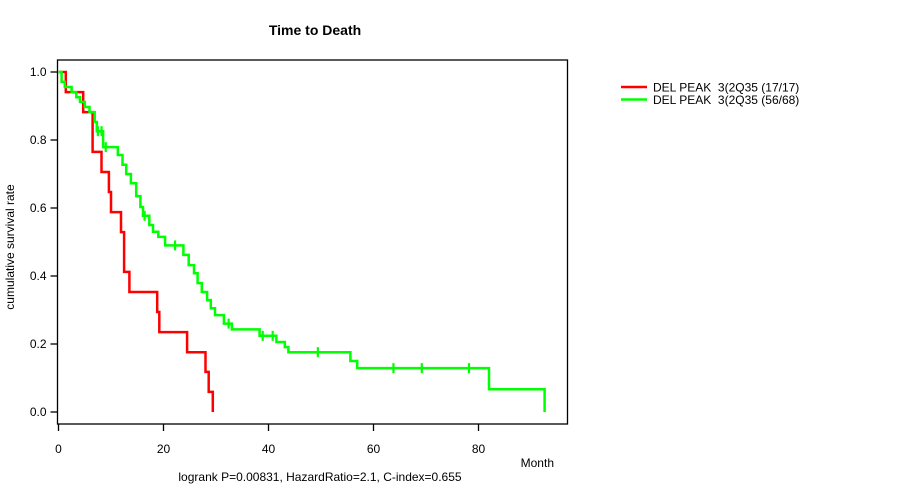 The width and height of the screenshot is (900, 500). What do you see at coordinates (164, 449) in the screenshot?
I see `x-tick-label: 20` at bounding box center [164, 449].